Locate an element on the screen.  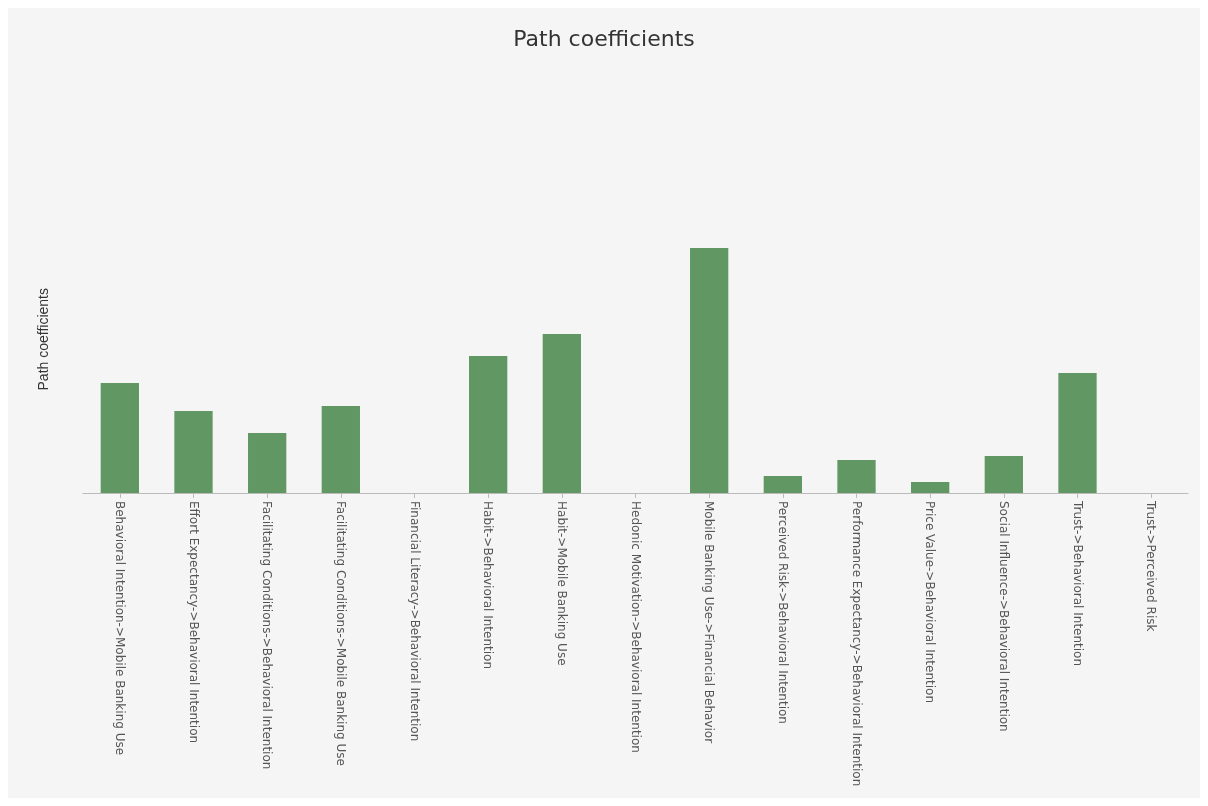
x-tick-label: Habit->Behavioral Intention is located at coordinates (488, 585).